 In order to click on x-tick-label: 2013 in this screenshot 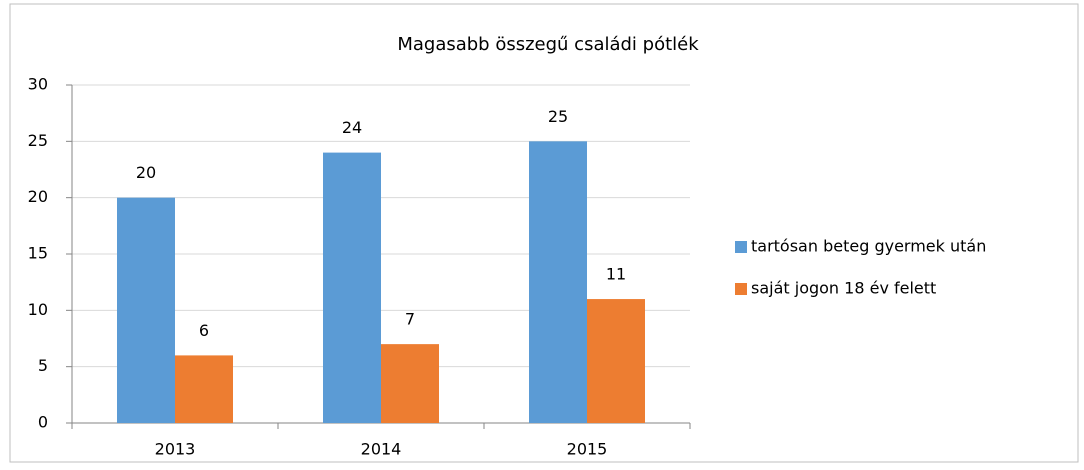, I will do `click(175, 449)`.